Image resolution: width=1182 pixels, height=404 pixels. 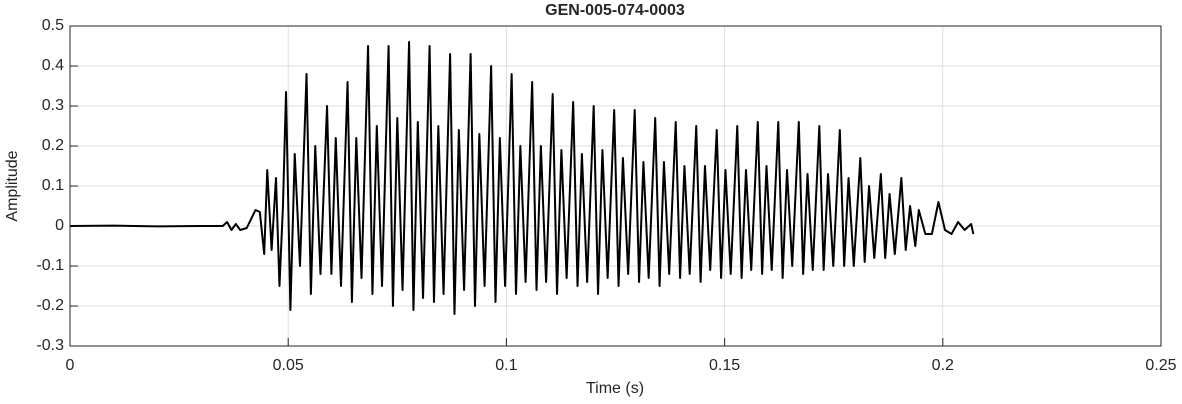 What do you see at coordinates (50, 345) in the screenshot?
I see `y-tick-label: -0.3` at bounding box center [50, 345].